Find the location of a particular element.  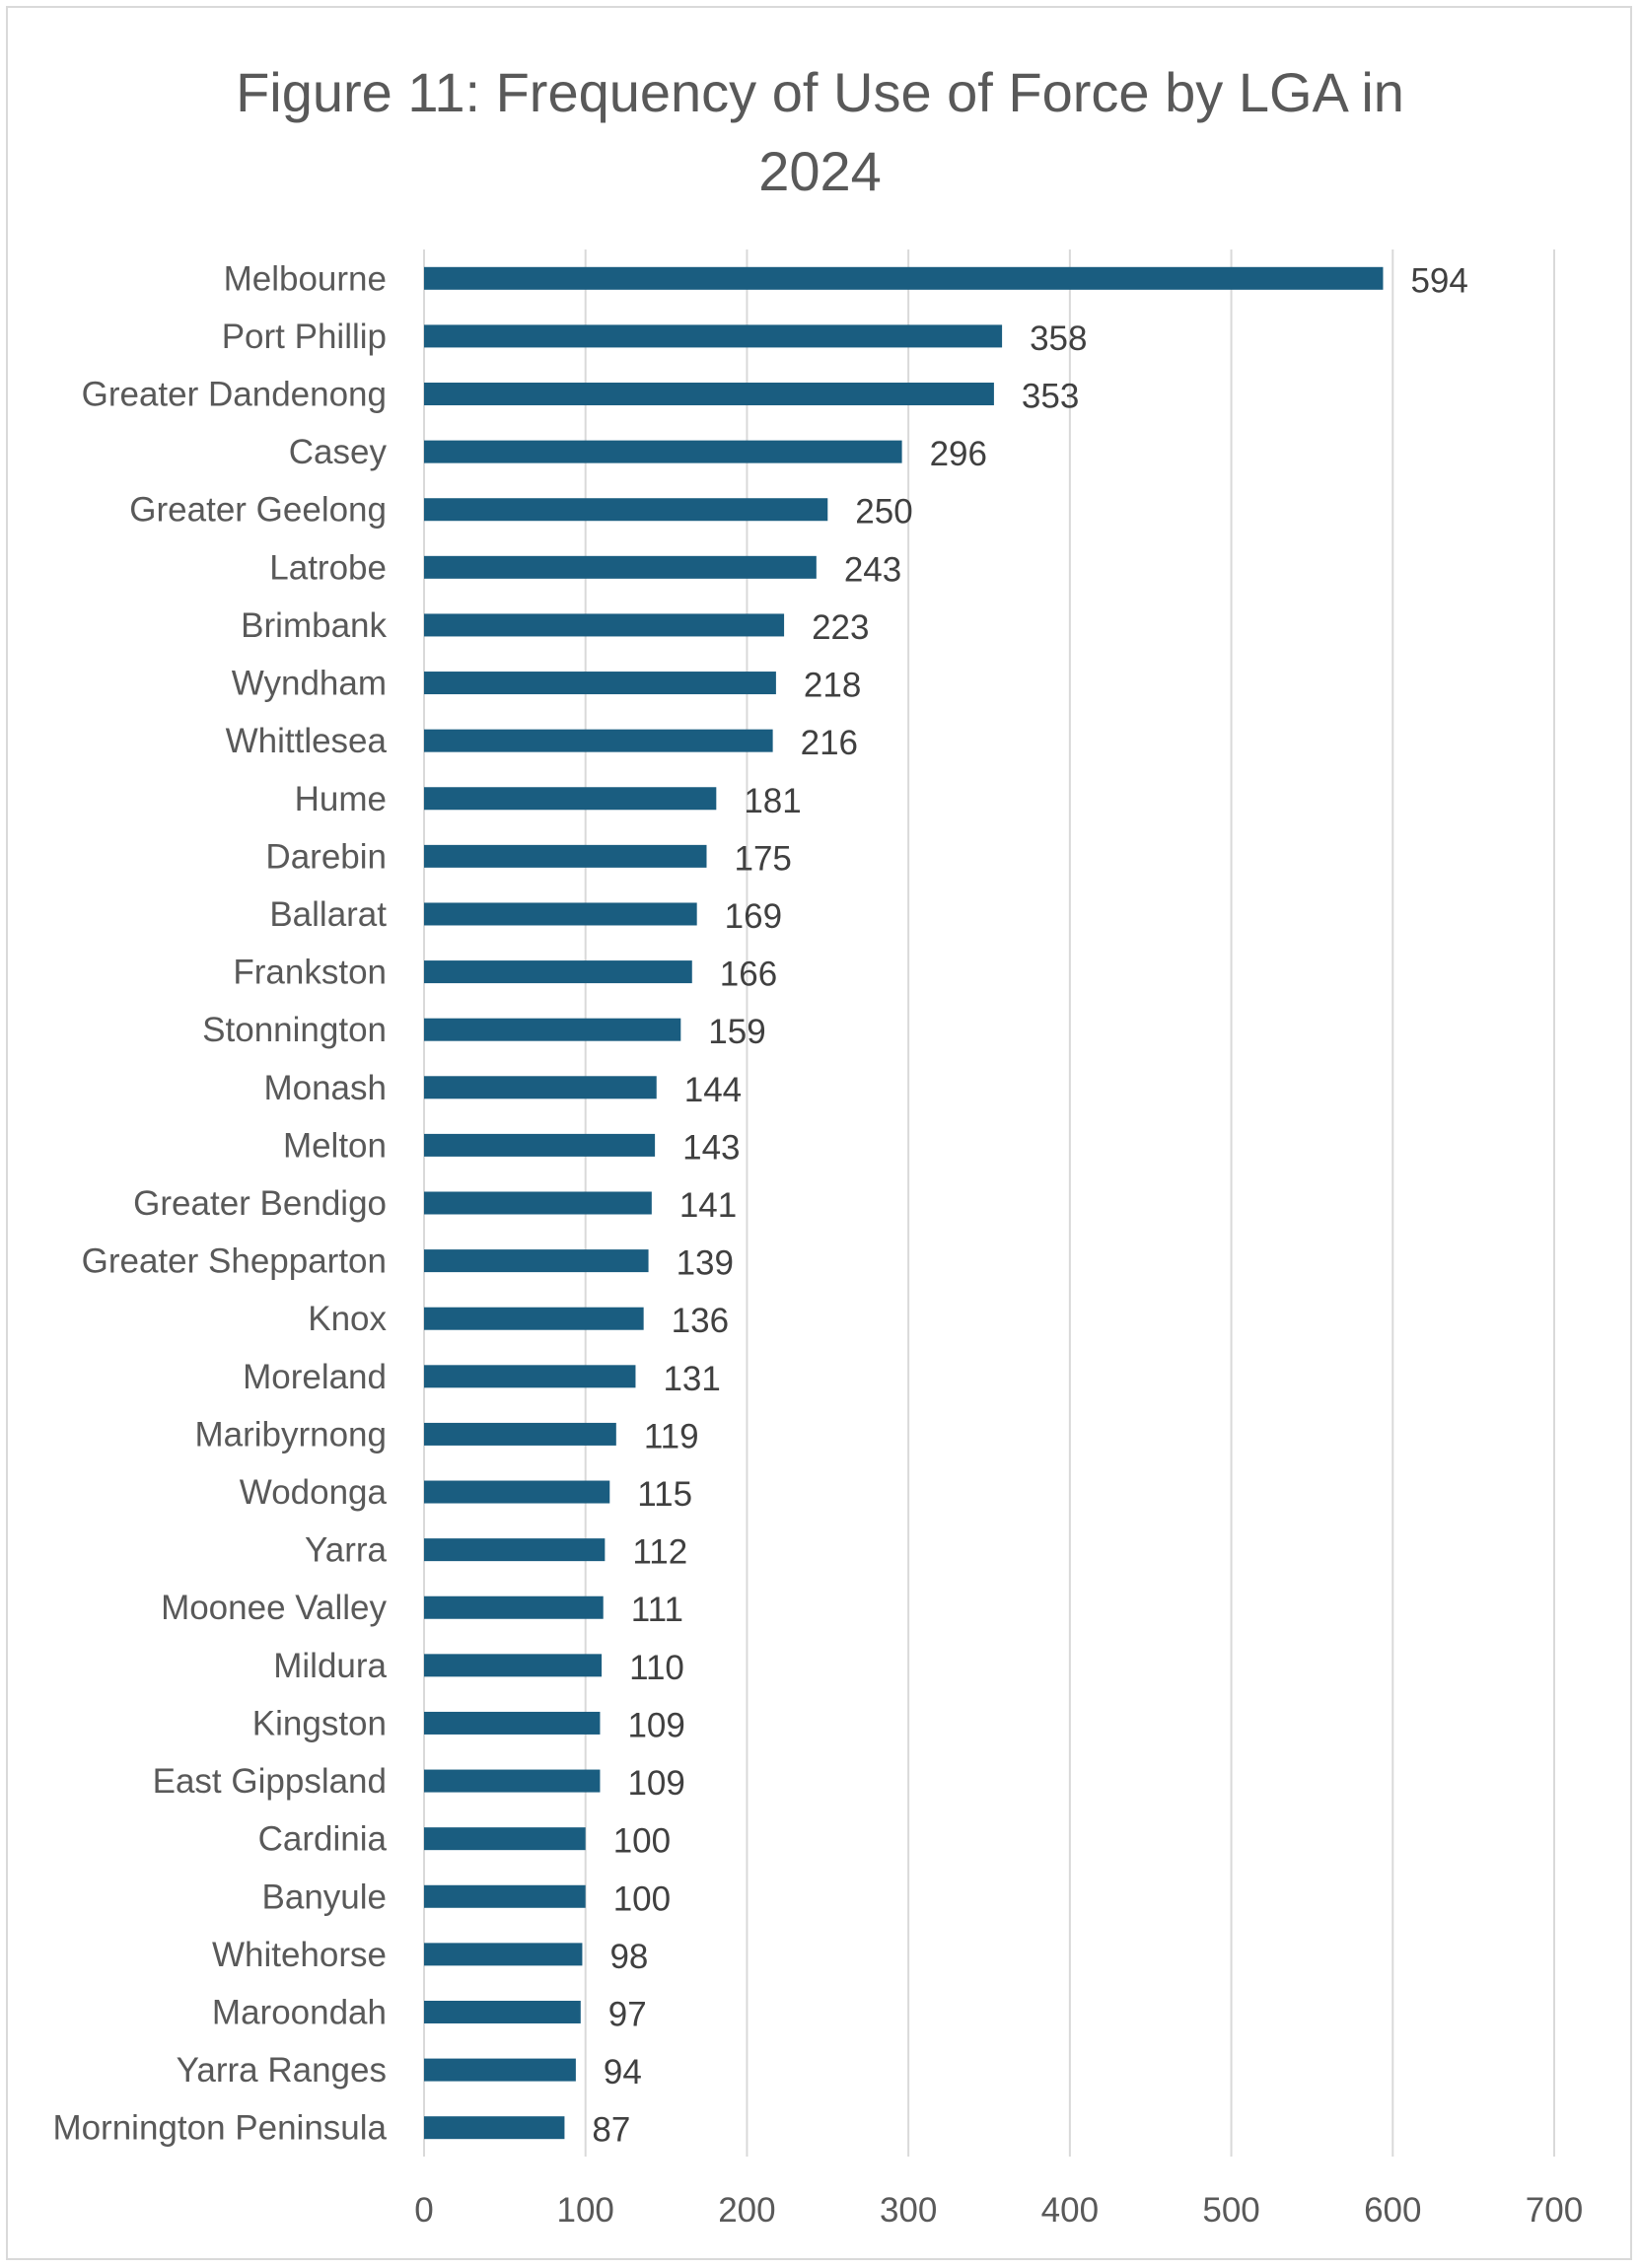

data-label: 111 is located at coordinates (657, 1610).